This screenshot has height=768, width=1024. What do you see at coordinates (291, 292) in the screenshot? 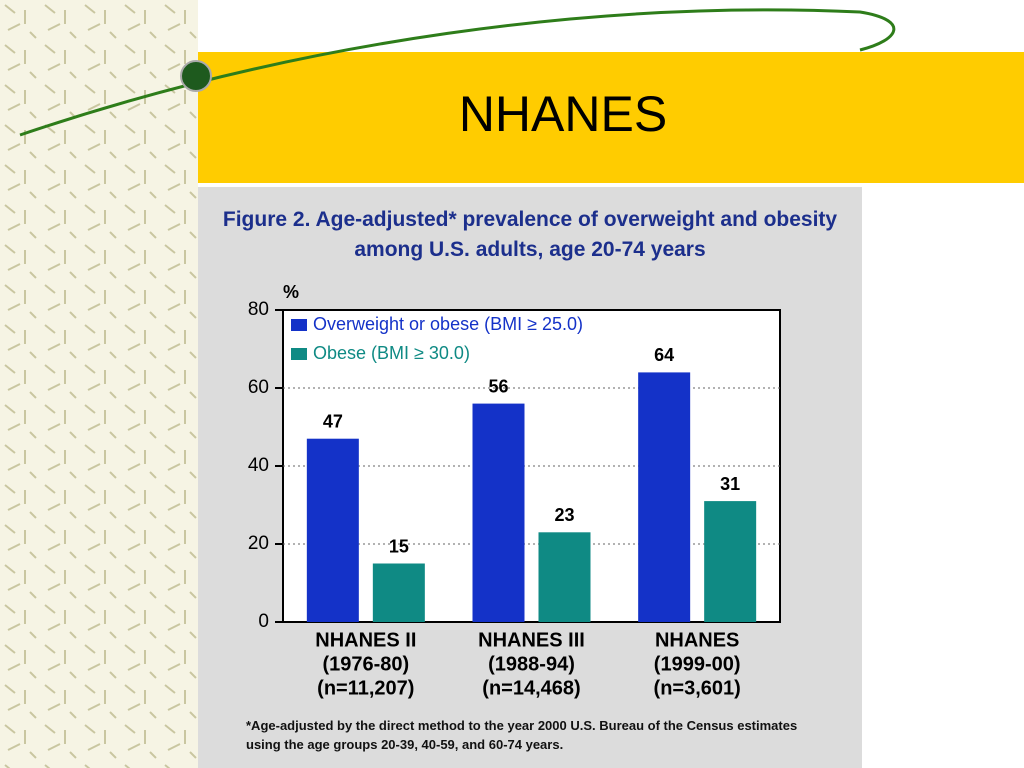
I see `y-axis-label: %` at bounding box center [291, 292].